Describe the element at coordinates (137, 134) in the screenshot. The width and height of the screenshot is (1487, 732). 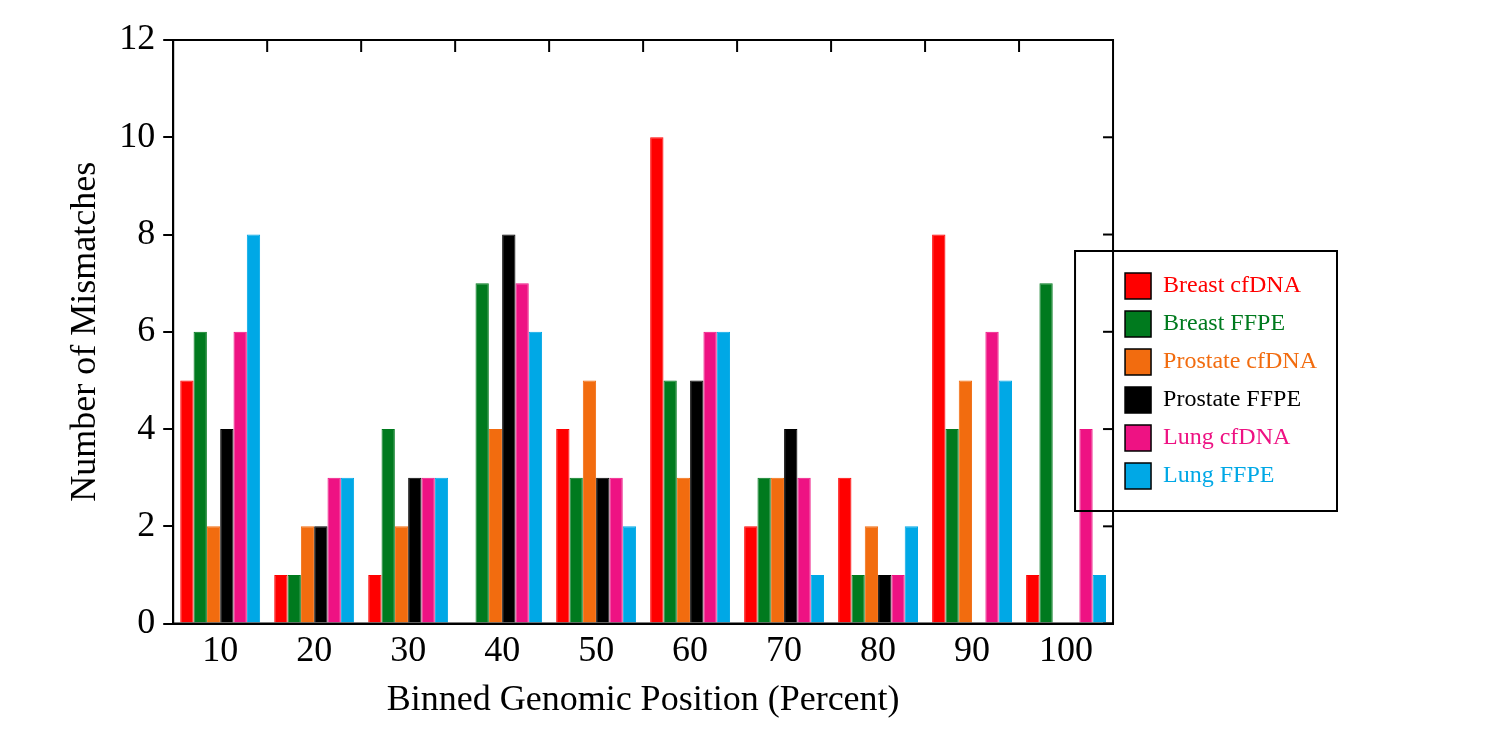
I see `y-tick-label: 10` at that location.